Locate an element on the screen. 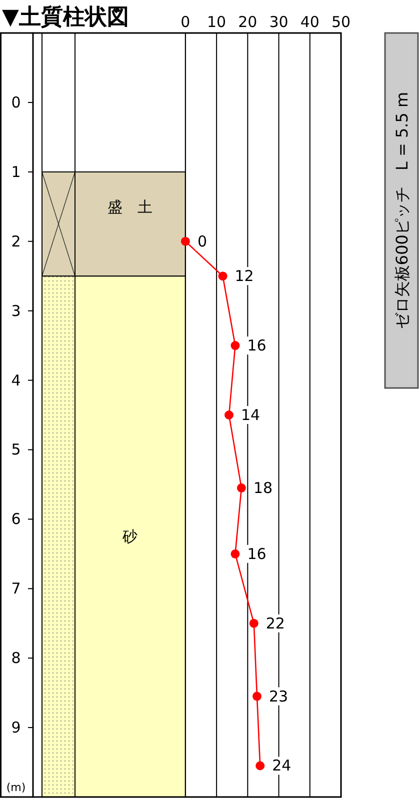  annotation: 18 is located at coordinates (263, 487).